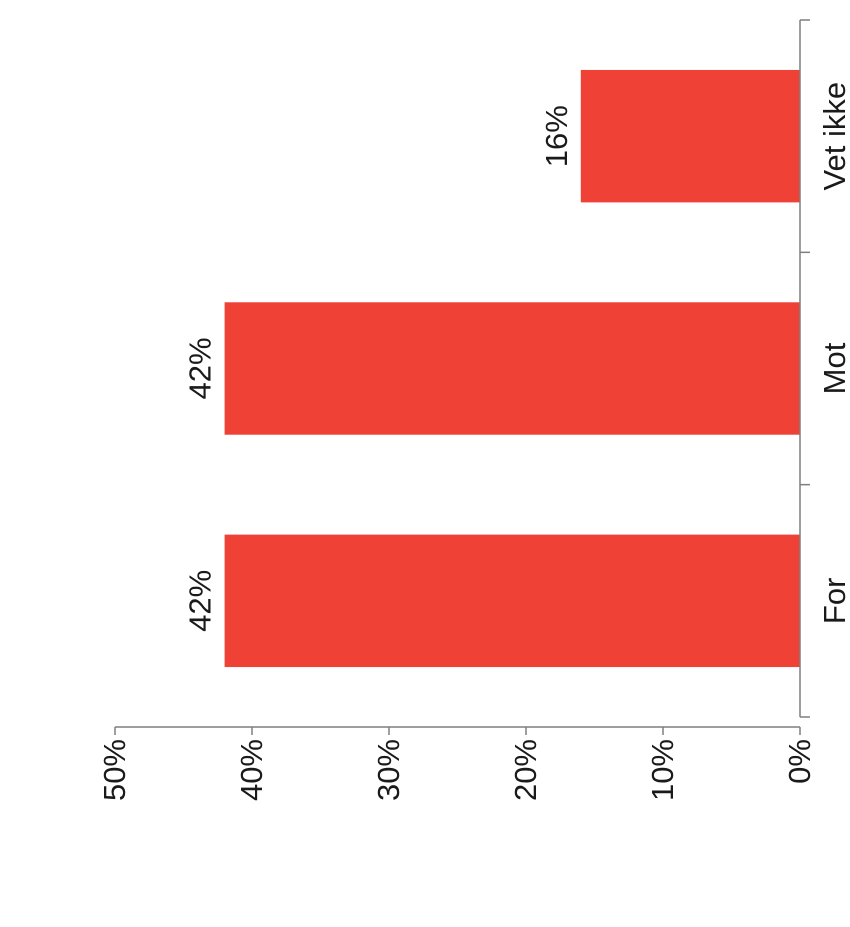 The image size is (850, 927). What do you see at coordinates (833, 368) in the screenshot?
I see `category-label-1: Mot` at bounding box center [833, 368].